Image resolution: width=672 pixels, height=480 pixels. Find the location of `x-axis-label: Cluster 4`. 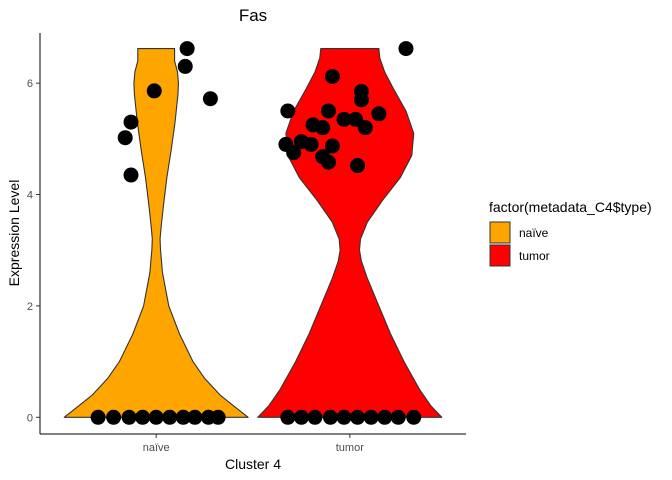

x-axis-label: Cluster 4 is located at coordinates (253, 464).